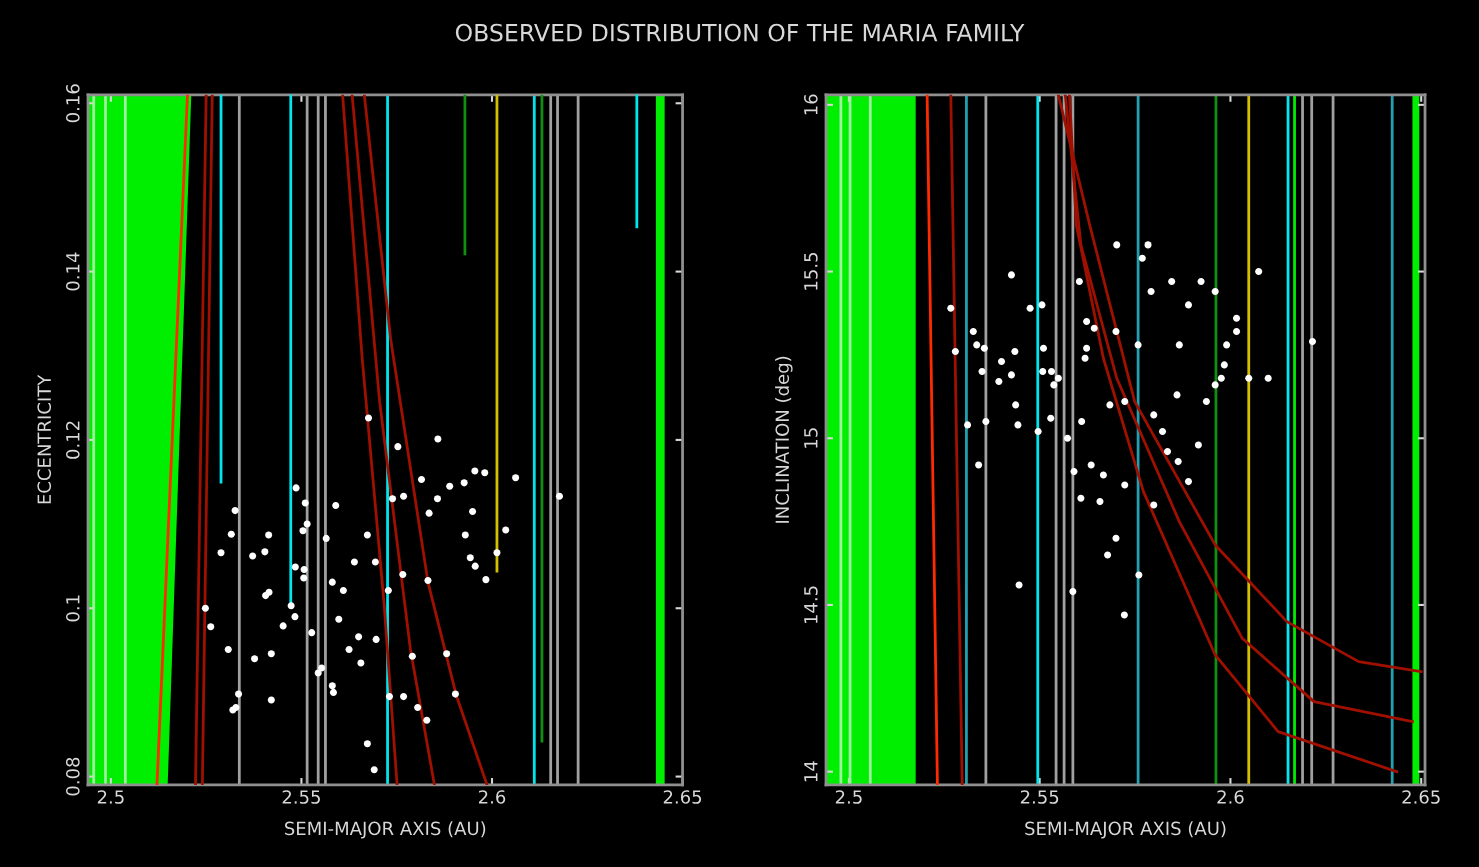 The width and height of the screenshot is (1479, 867). What do you see at coordinates (72, 440) in the screenshot?
I see `y-tick-label: 0.12` at bounding box center [72, 440].